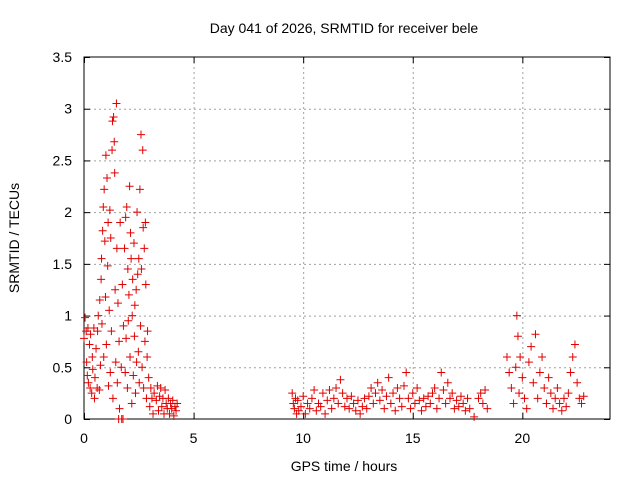 This screenshot has height=480, width=640. What do you see at coordinates (413, 438) in the screenshot?
I see `x-tick-label: 15` at bounding box center [413, 438].